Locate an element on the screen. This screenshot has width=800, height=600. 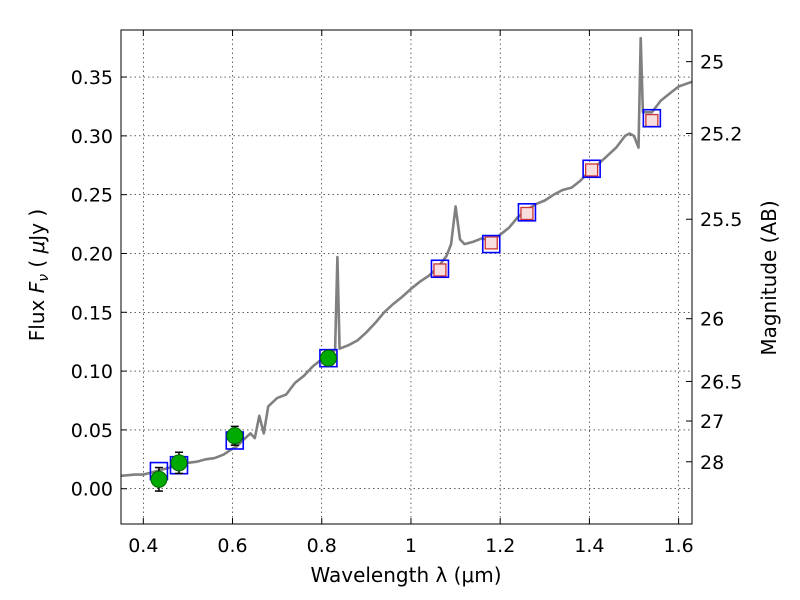
y-tick-label: 0.35 is located at coordinates (92, 78).